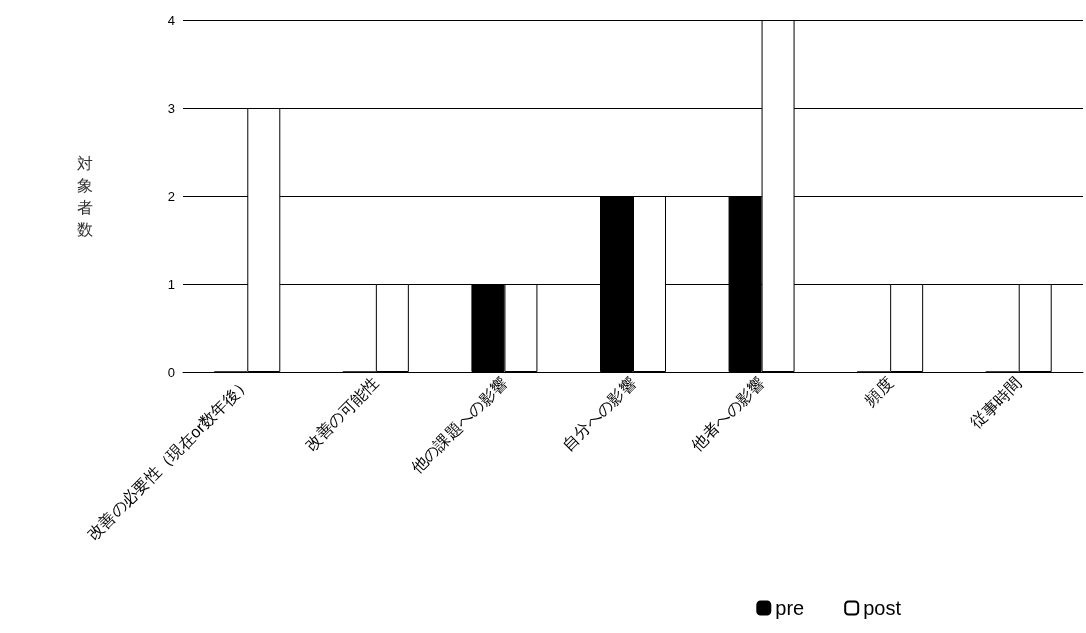 The height and width of the screenshot is (633, 1086). What do you see at coordinates (341, 413) in the screenshot?
I see `x-tick-label: 改善の可能性` at bounding box center [341, 413].